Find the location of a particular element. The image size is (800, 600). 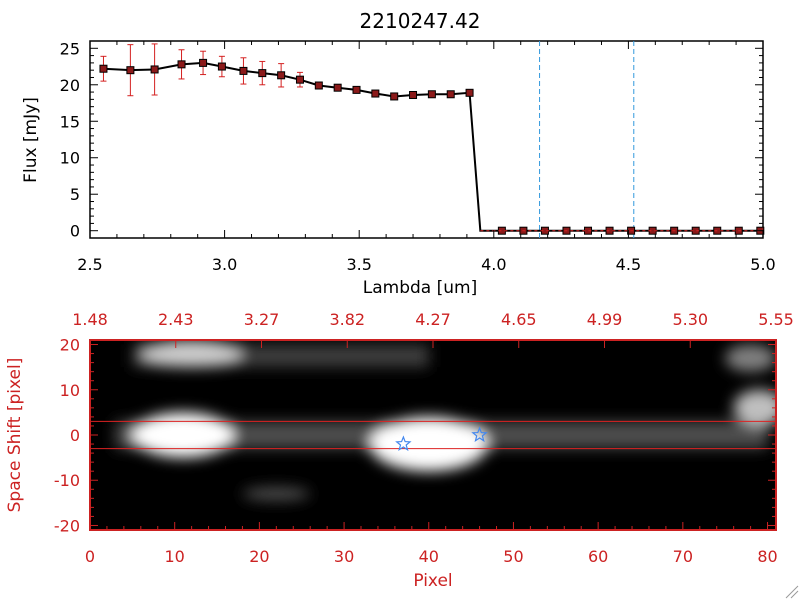

wavelength-marker-lines is located at coordinates (587, 139).